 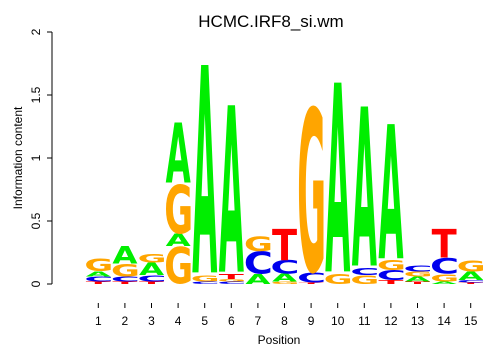 What do you see at coordinates (36, 157) in the screenshot?
I see `y-tick-label: 1` at bounding box center [36, 157].